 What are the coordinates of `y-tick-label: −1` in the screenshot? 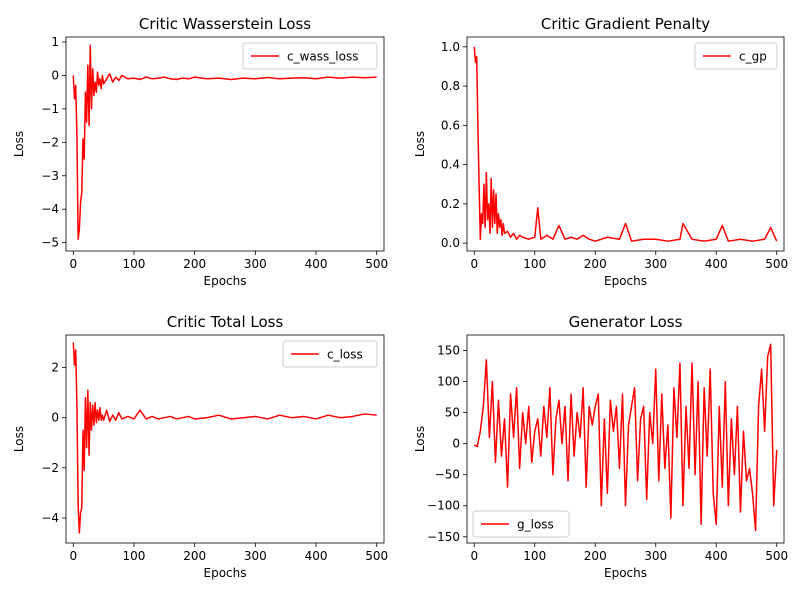 It's located at (50, 109).